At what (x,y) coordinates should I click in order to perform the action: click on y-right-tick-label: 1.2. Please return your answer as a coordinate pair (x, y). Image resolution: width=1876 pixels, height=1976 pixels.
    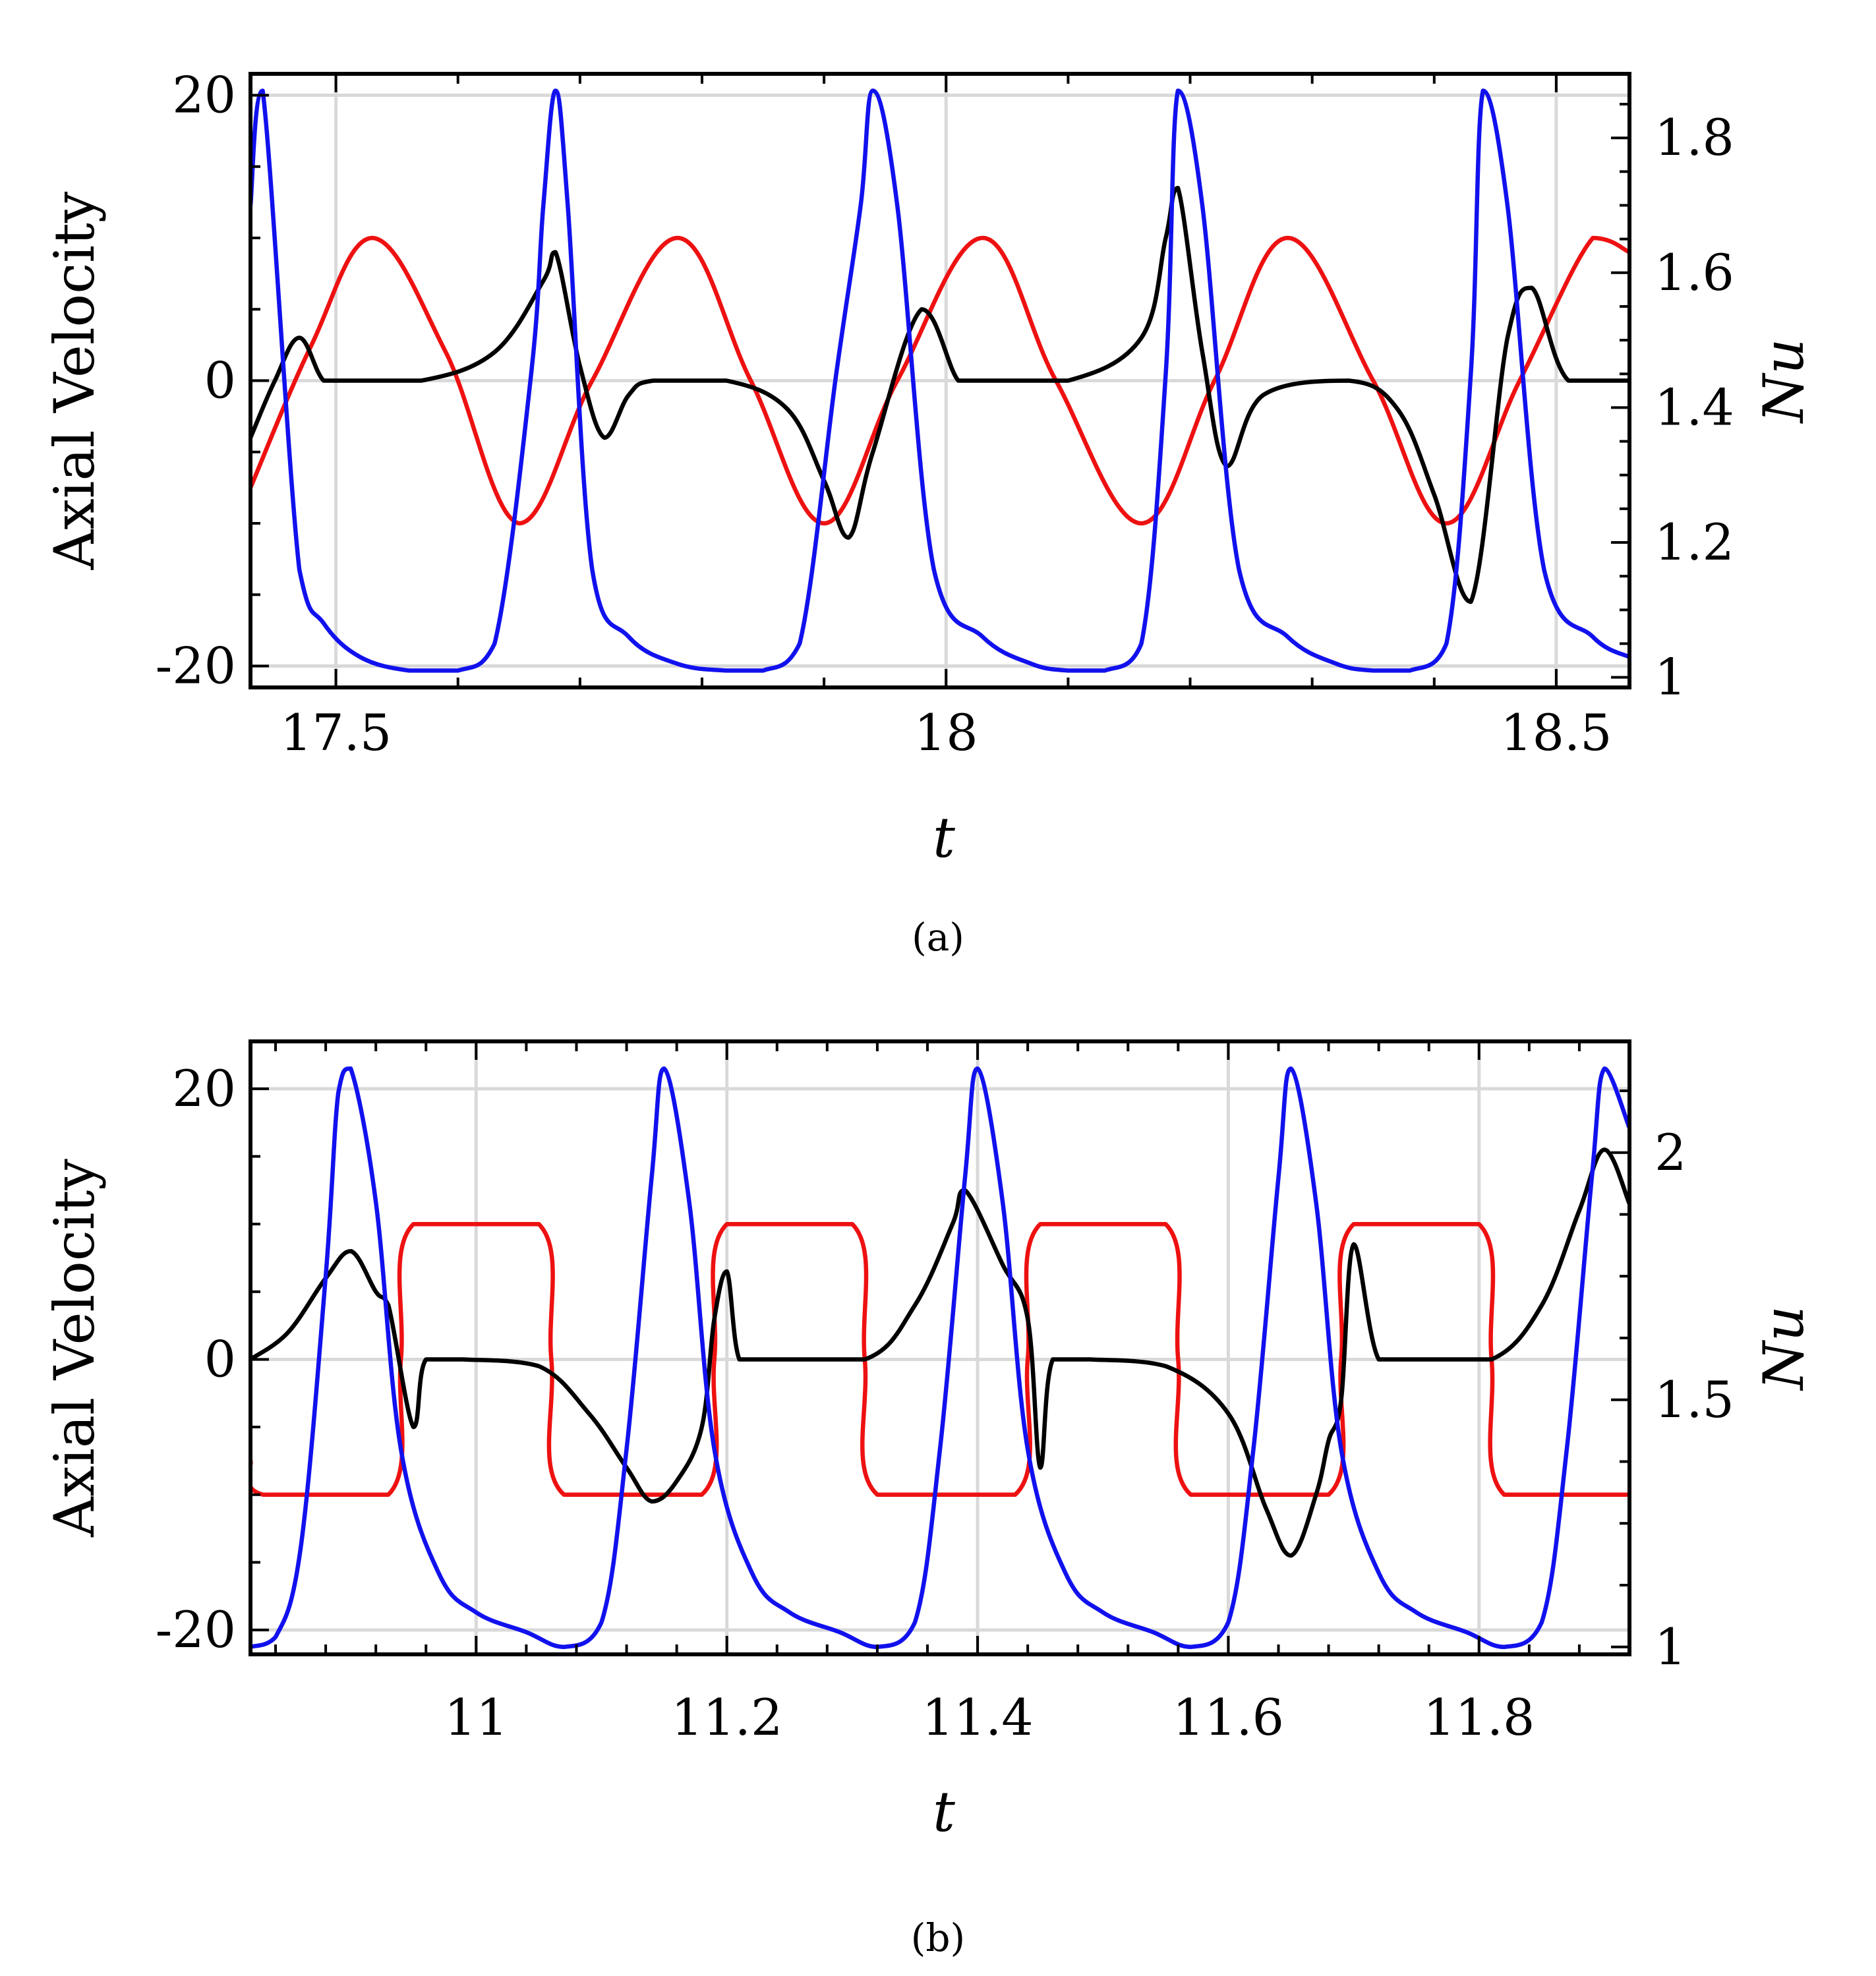
    Looking at the image, I should click on (1695, 542).